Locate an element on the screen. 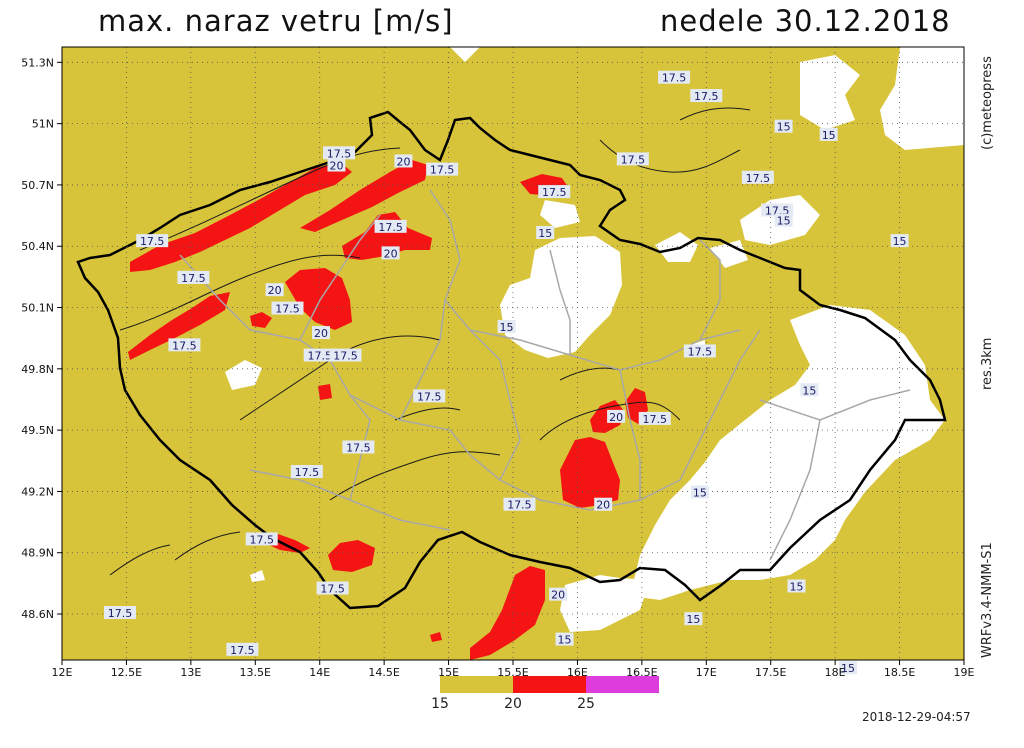  x-tick-label: 15E is located at coordinates (448, 672).